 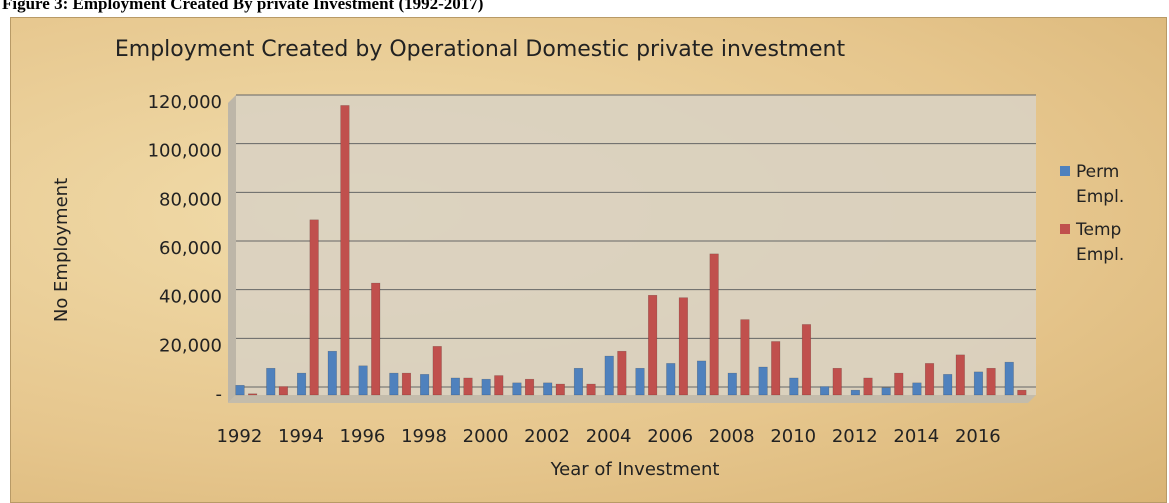 What do you see at coordinates (190, 248) in the screenshot?
I see `y-tick-label: 60,000` at bounding box center [190, 248].